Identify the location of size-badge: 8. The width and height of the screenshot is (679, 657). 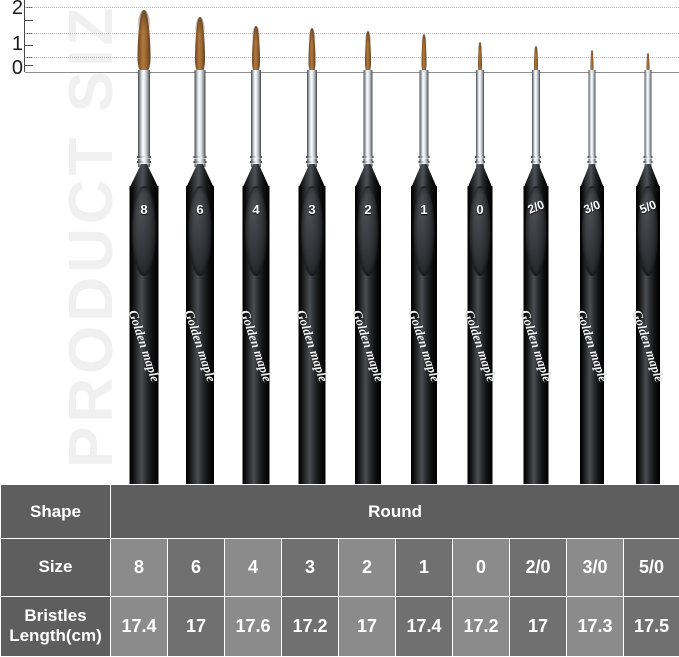
(144, 231).